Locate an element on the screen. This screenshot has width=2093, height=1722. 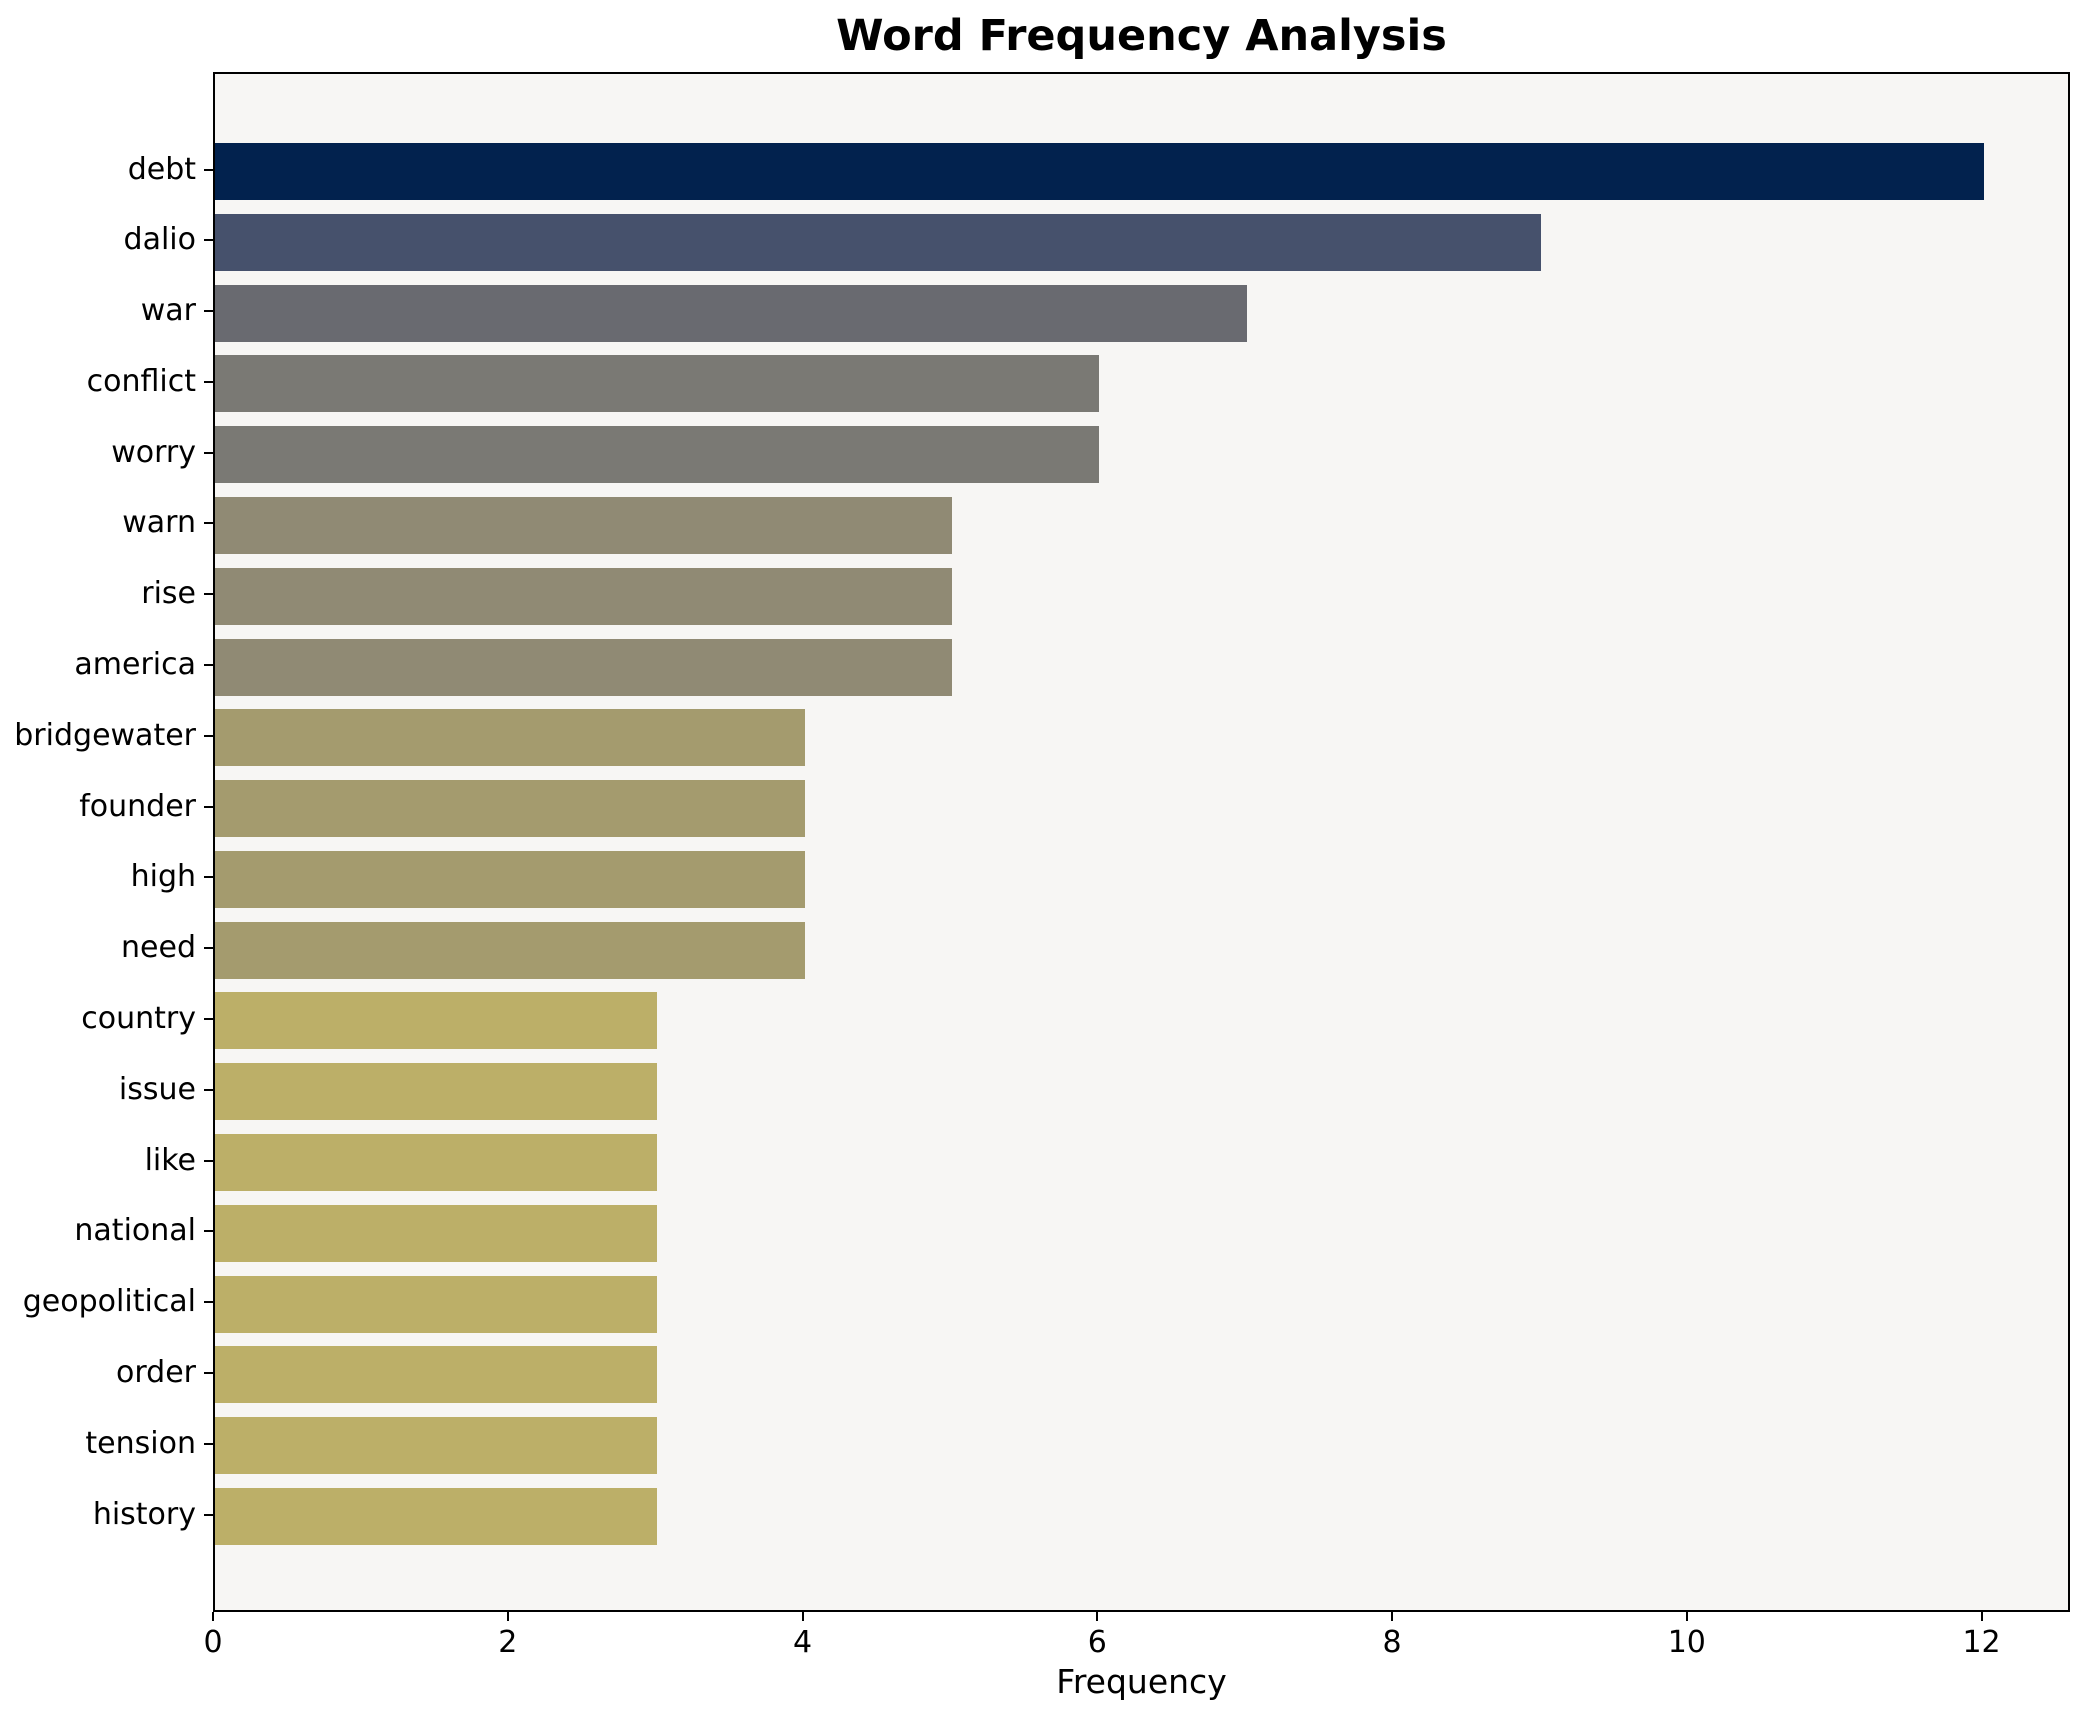
x-tick-label-0: 0 is located at coordinates (213, 1642).